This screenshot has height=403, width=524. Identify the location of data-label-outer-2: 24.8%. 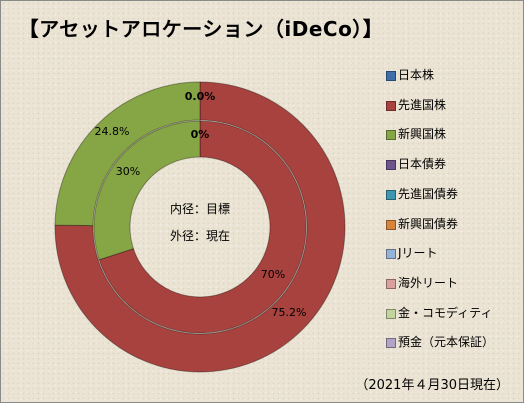
(112, 131).